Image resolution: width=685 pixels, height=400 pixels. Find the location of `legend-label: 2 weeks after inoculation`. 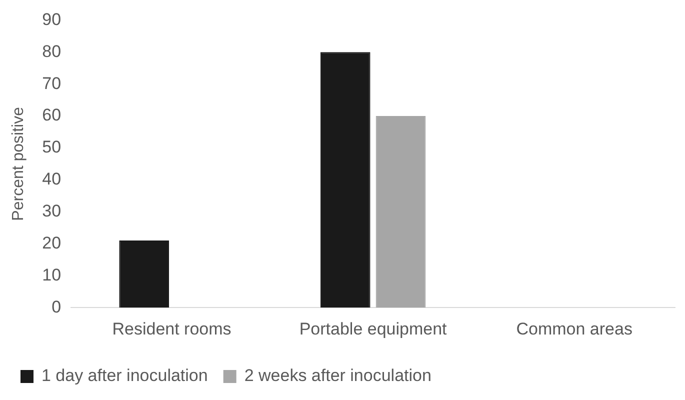

legend-label: 2 weeks after inoculation is located at coordinates (338, 376).